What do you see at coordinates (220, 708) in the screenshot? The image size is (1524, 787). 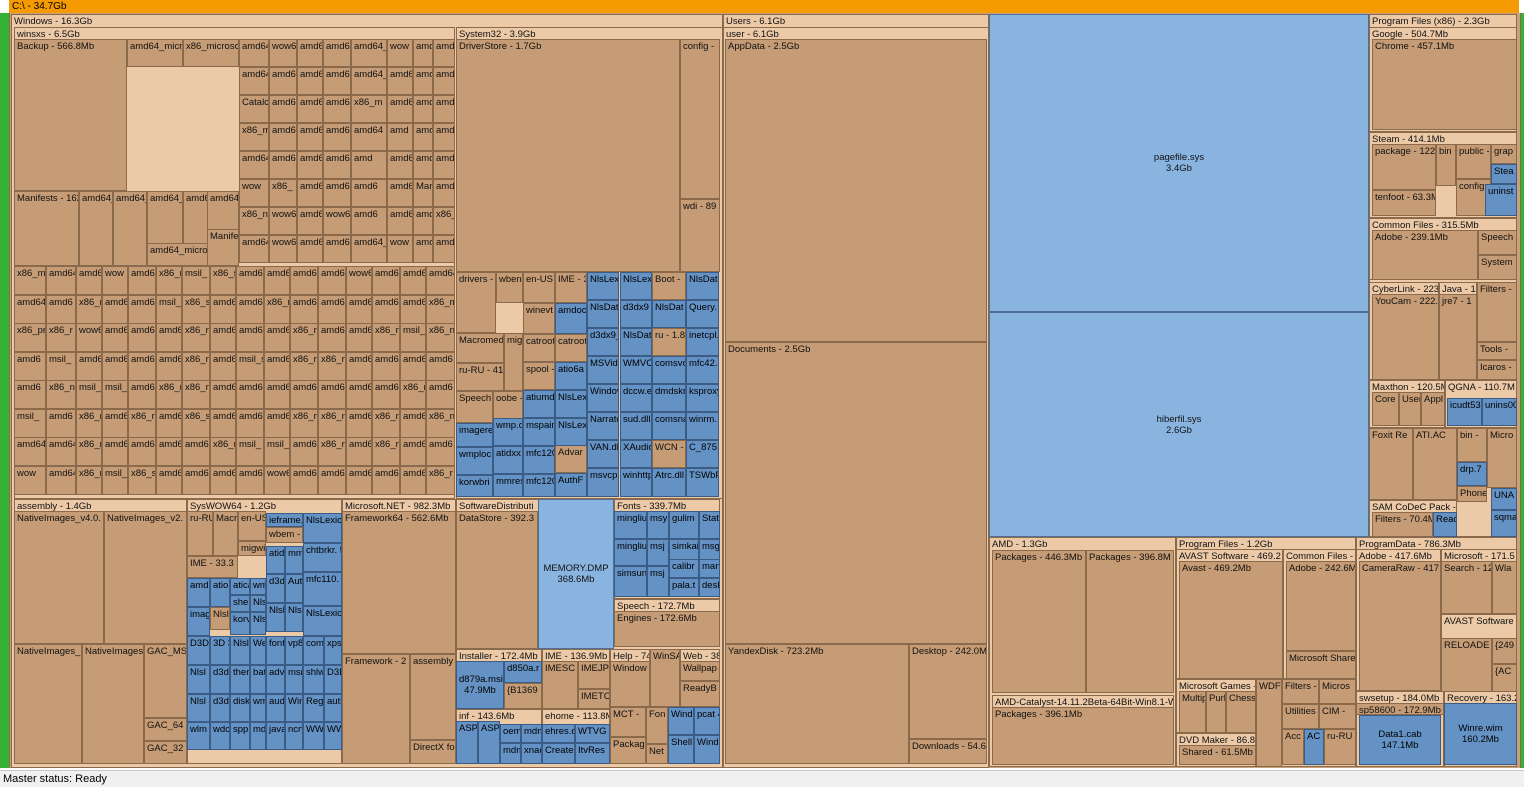 I see `file-cell: d3d 1.4M` at bounding box center [220, 708].